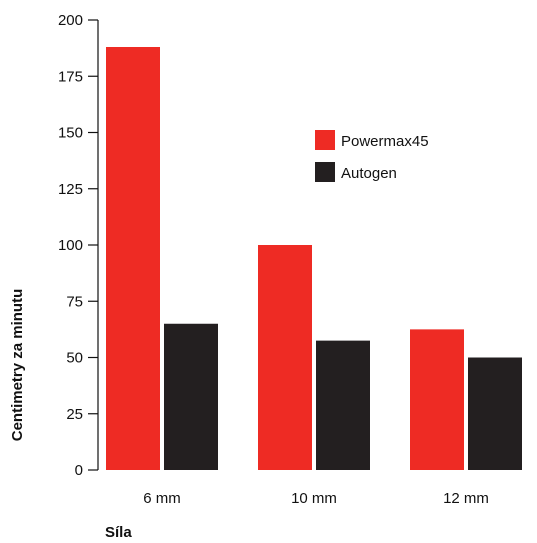 This screenshot has height=543, width=537. Describe the element at coordinates (369, 173) in the screenshot. I see `legend-label-autogen: Autogen` at that location.